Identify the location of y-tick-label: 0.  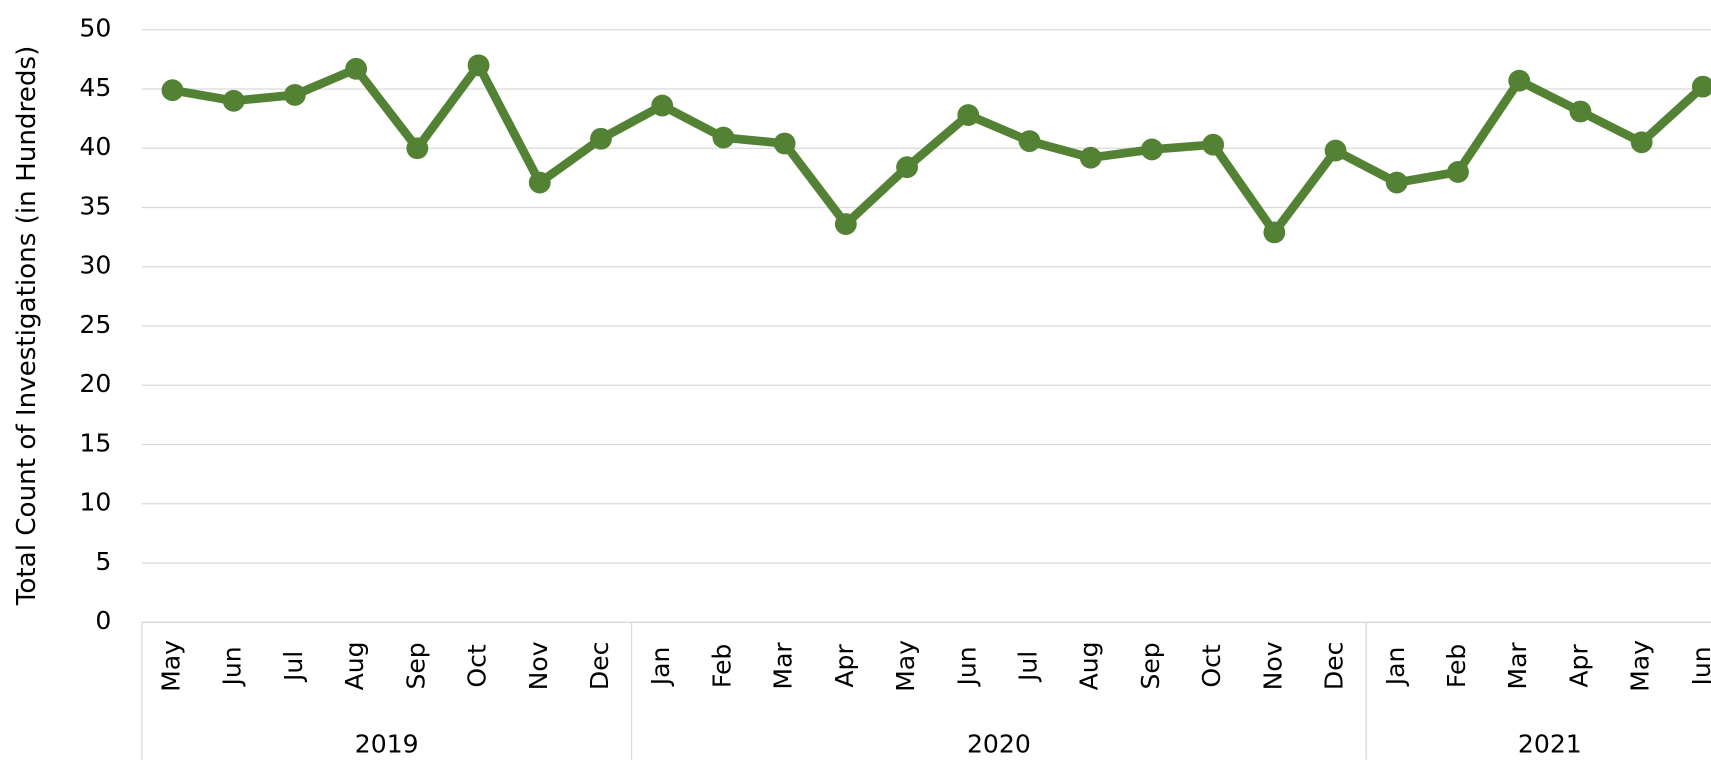
(103, 620).